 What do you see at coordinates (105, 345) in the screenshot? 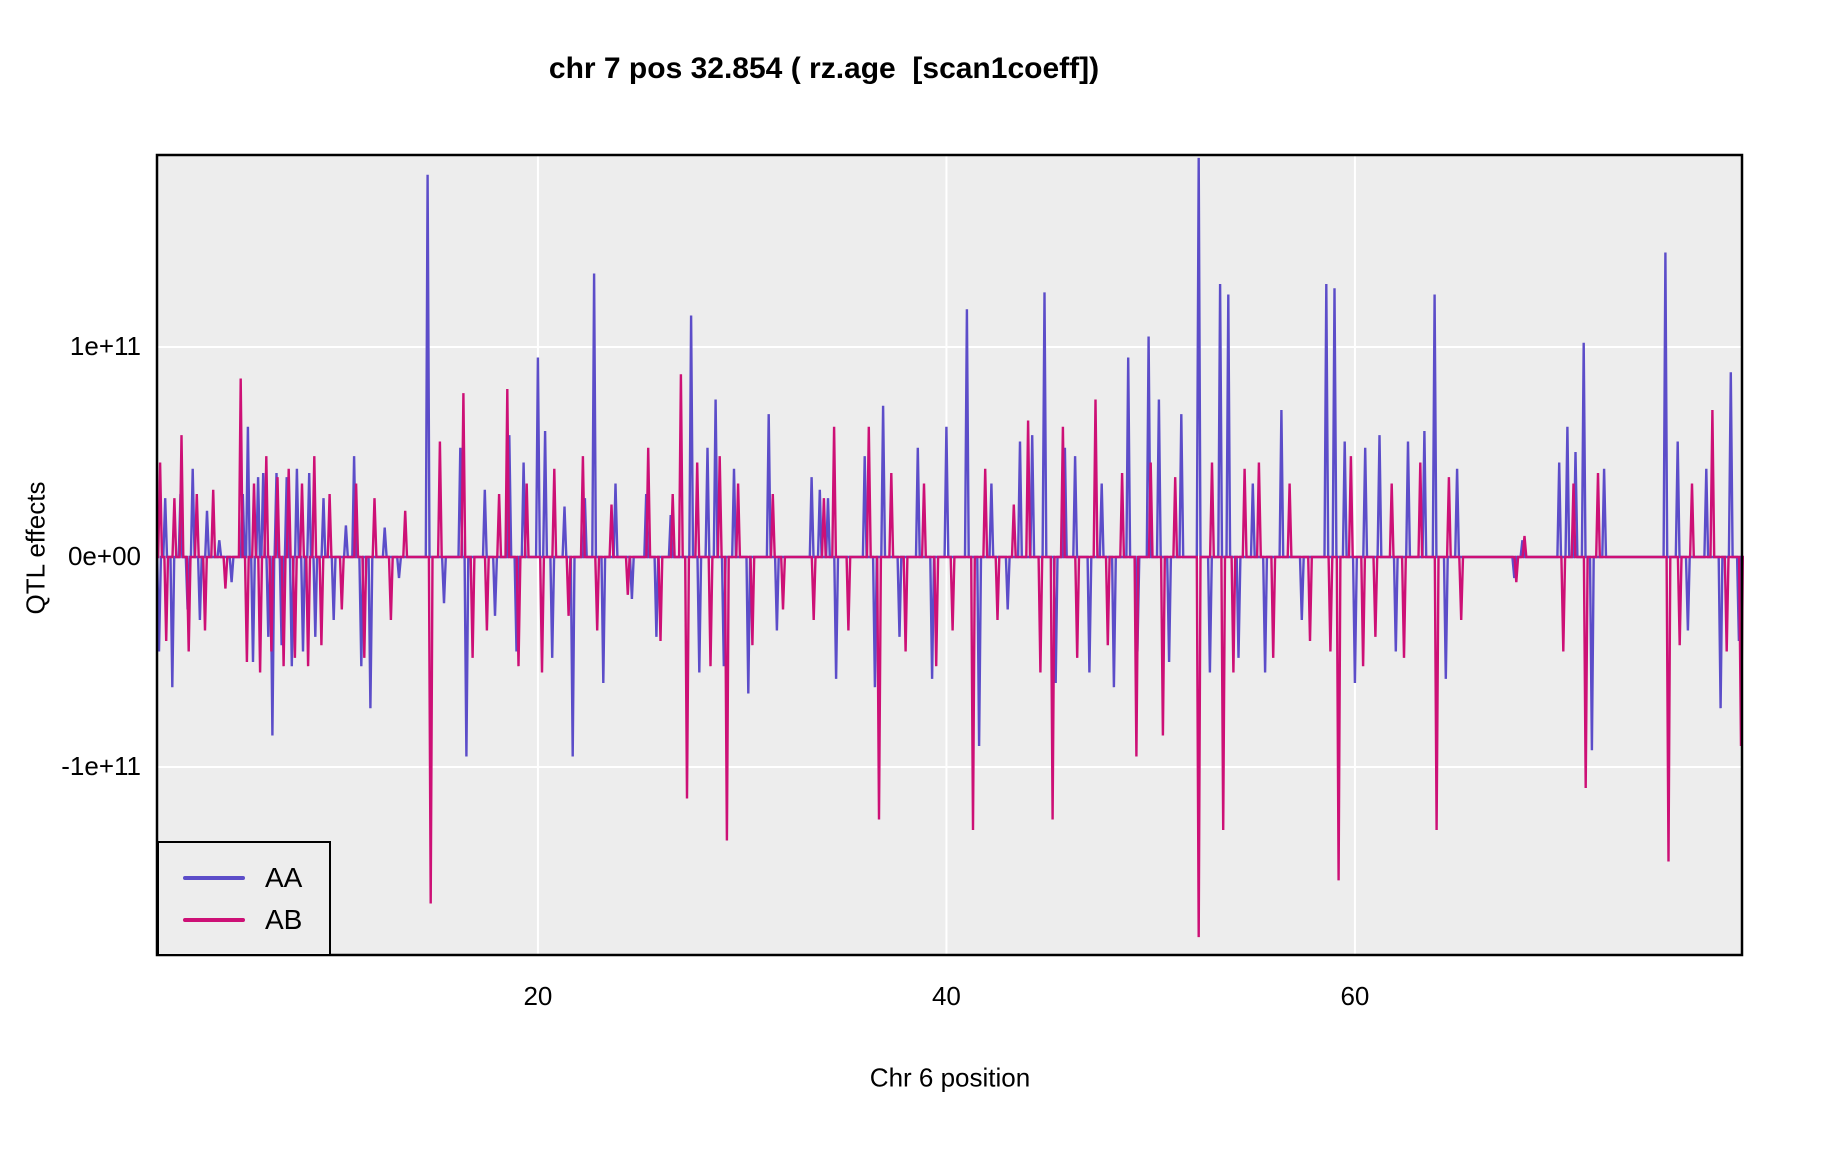
I see `y-tick-label: 1e+11` at bounding box center [105, 345].